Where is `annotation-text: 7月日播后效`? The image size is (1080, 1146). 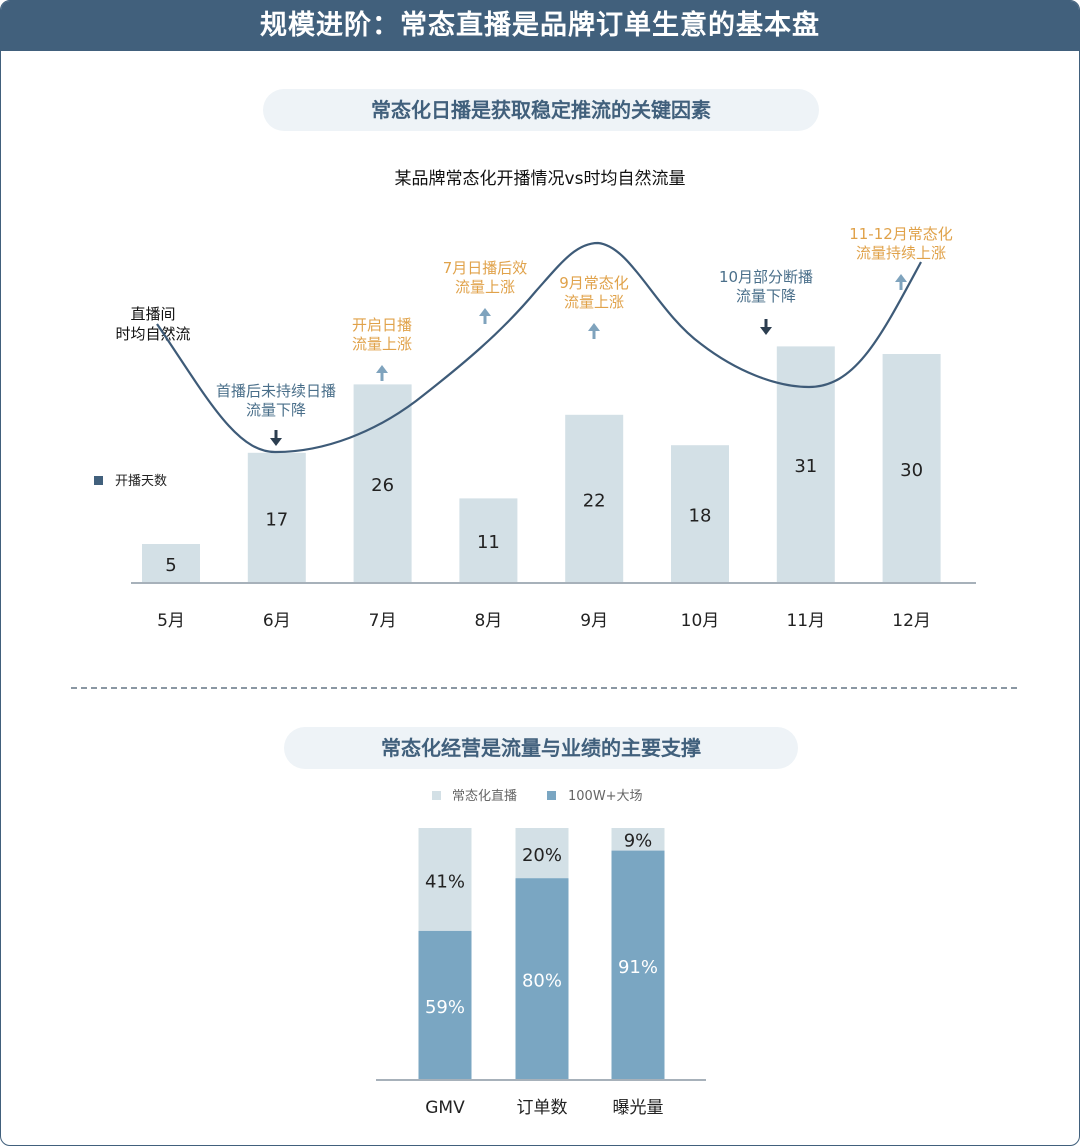 annotation-text: 7月日播后效 is located at coordinates (485, 268).